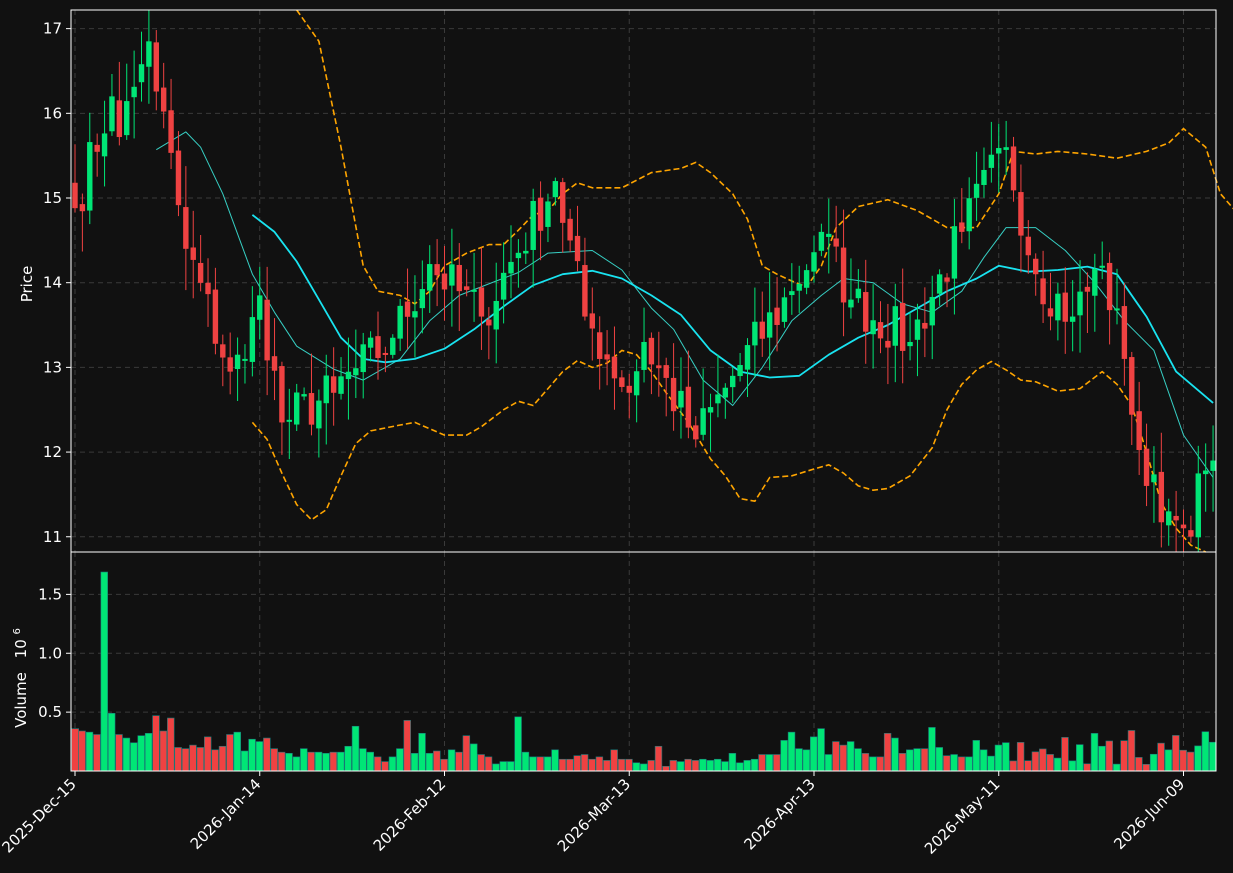  What do you see at coordinates (21, 700) in the screenshot?
I see `volume-axis-label-text: Volume` at bounding box center [21, 700].